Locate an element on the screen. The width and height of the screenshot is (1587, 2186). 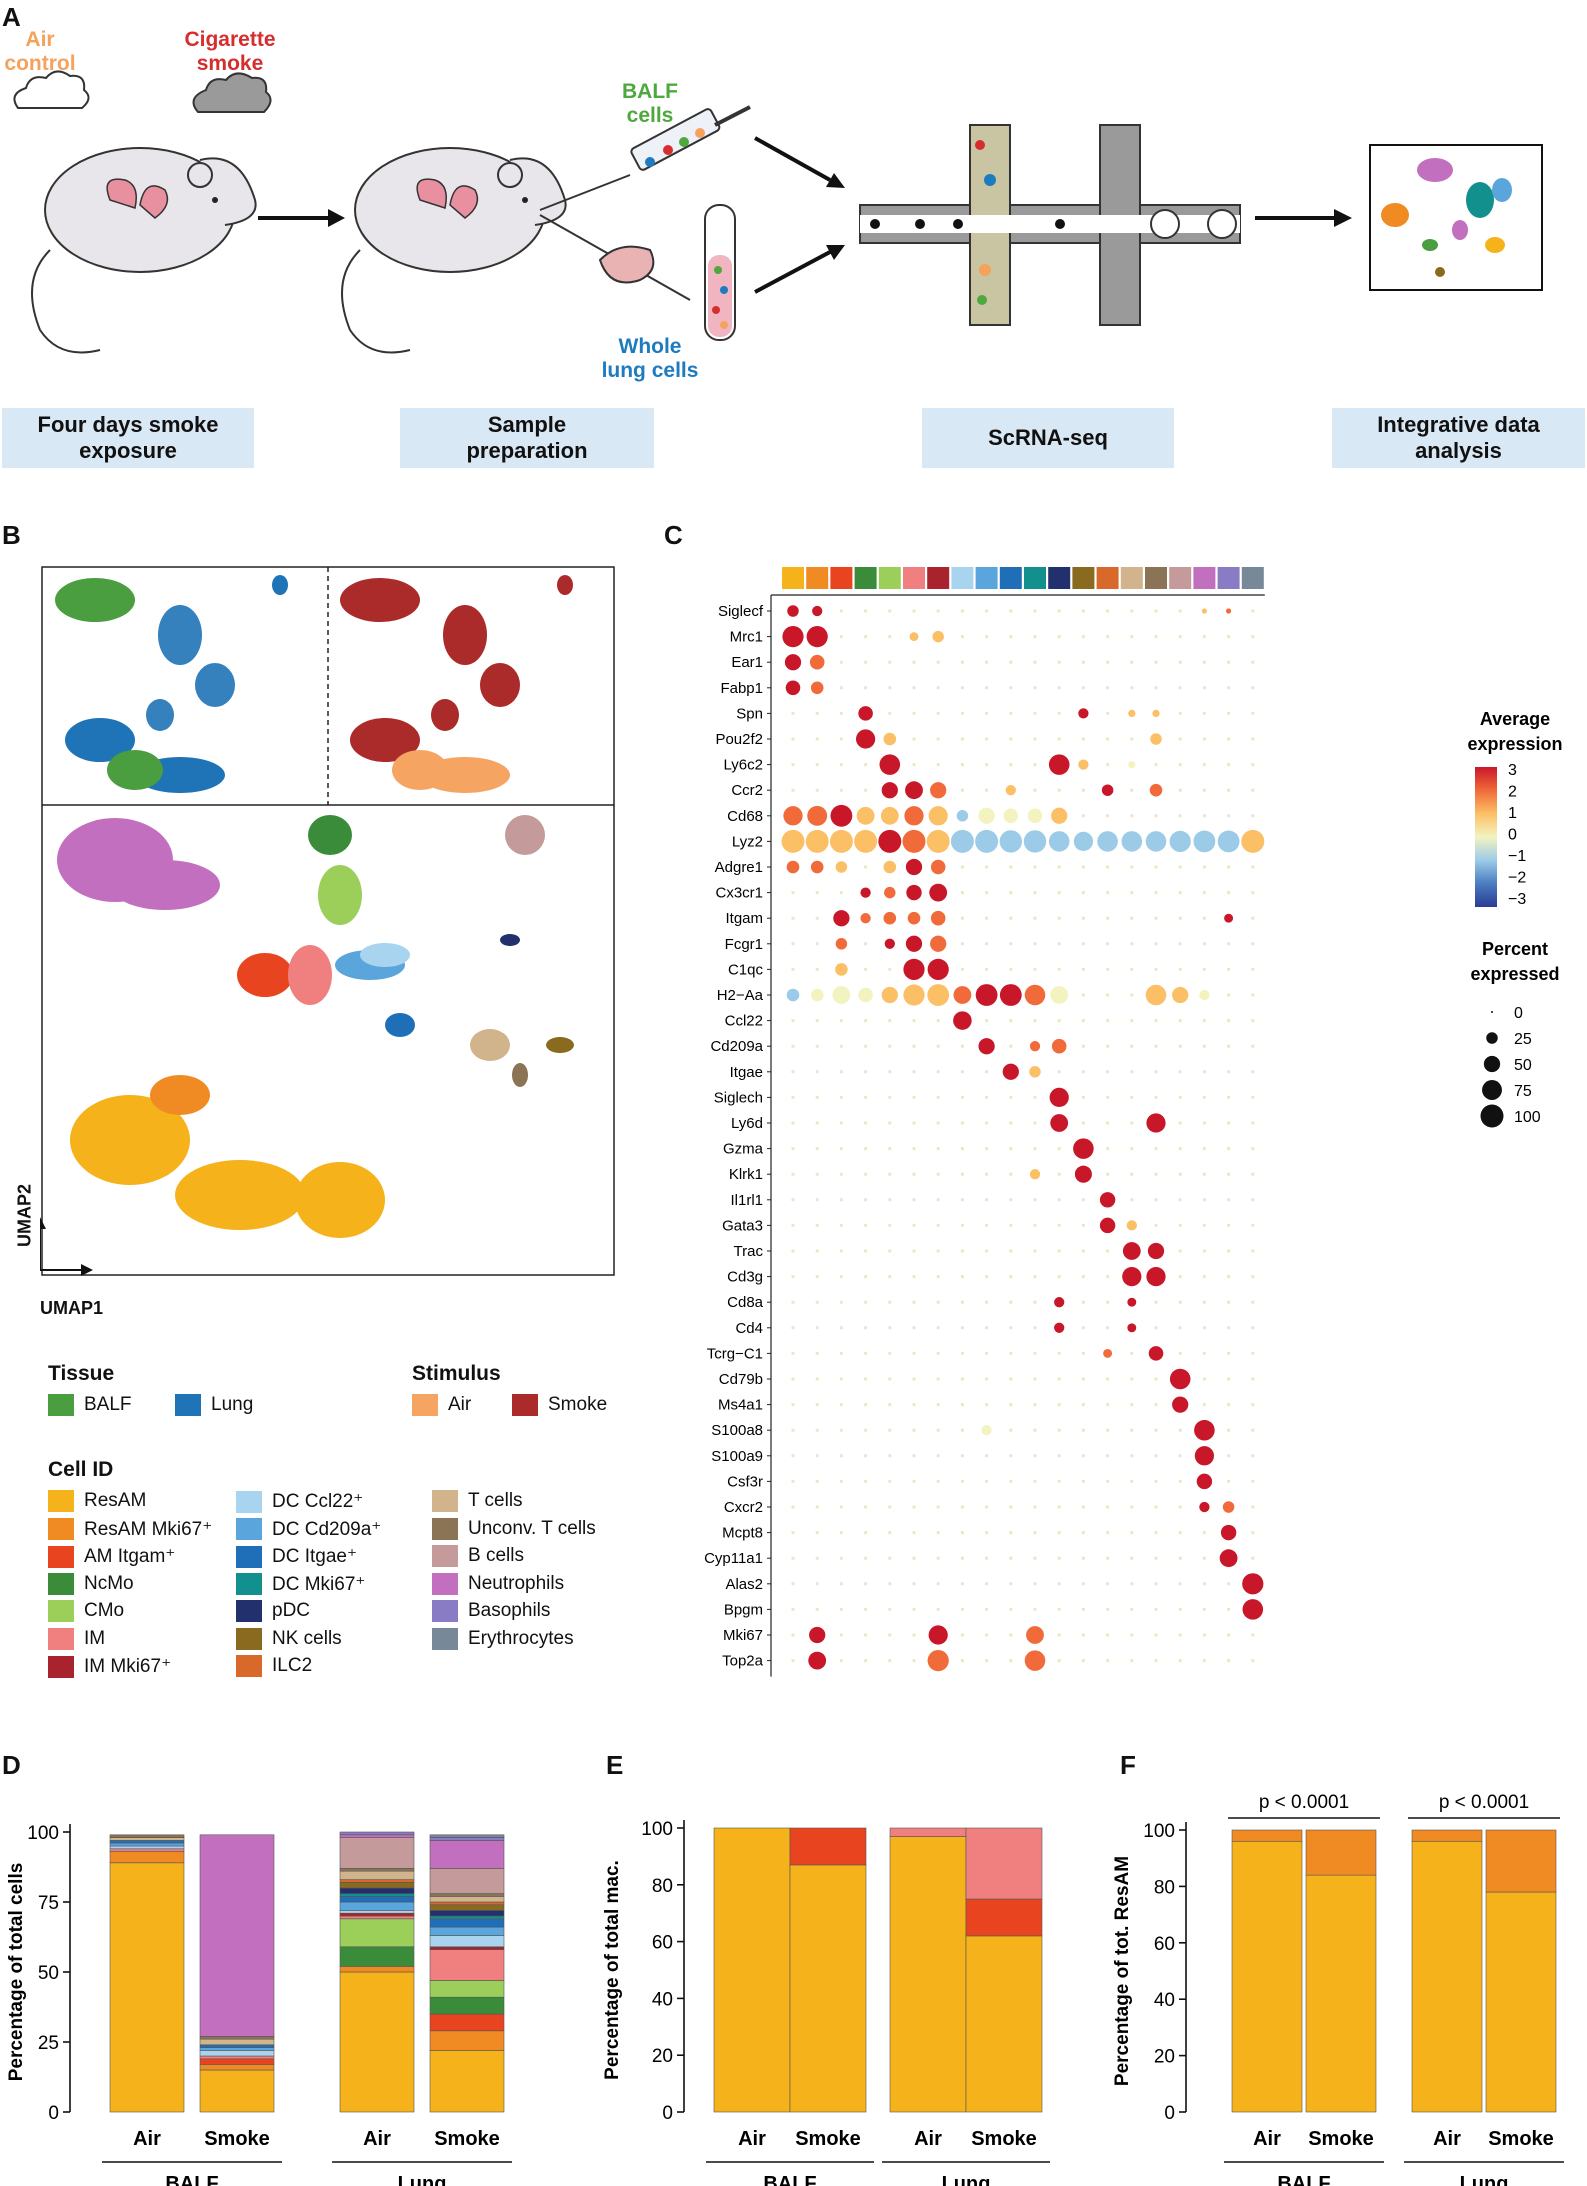
y-tick-label: 20 is located at coordinates (1164, 2057).